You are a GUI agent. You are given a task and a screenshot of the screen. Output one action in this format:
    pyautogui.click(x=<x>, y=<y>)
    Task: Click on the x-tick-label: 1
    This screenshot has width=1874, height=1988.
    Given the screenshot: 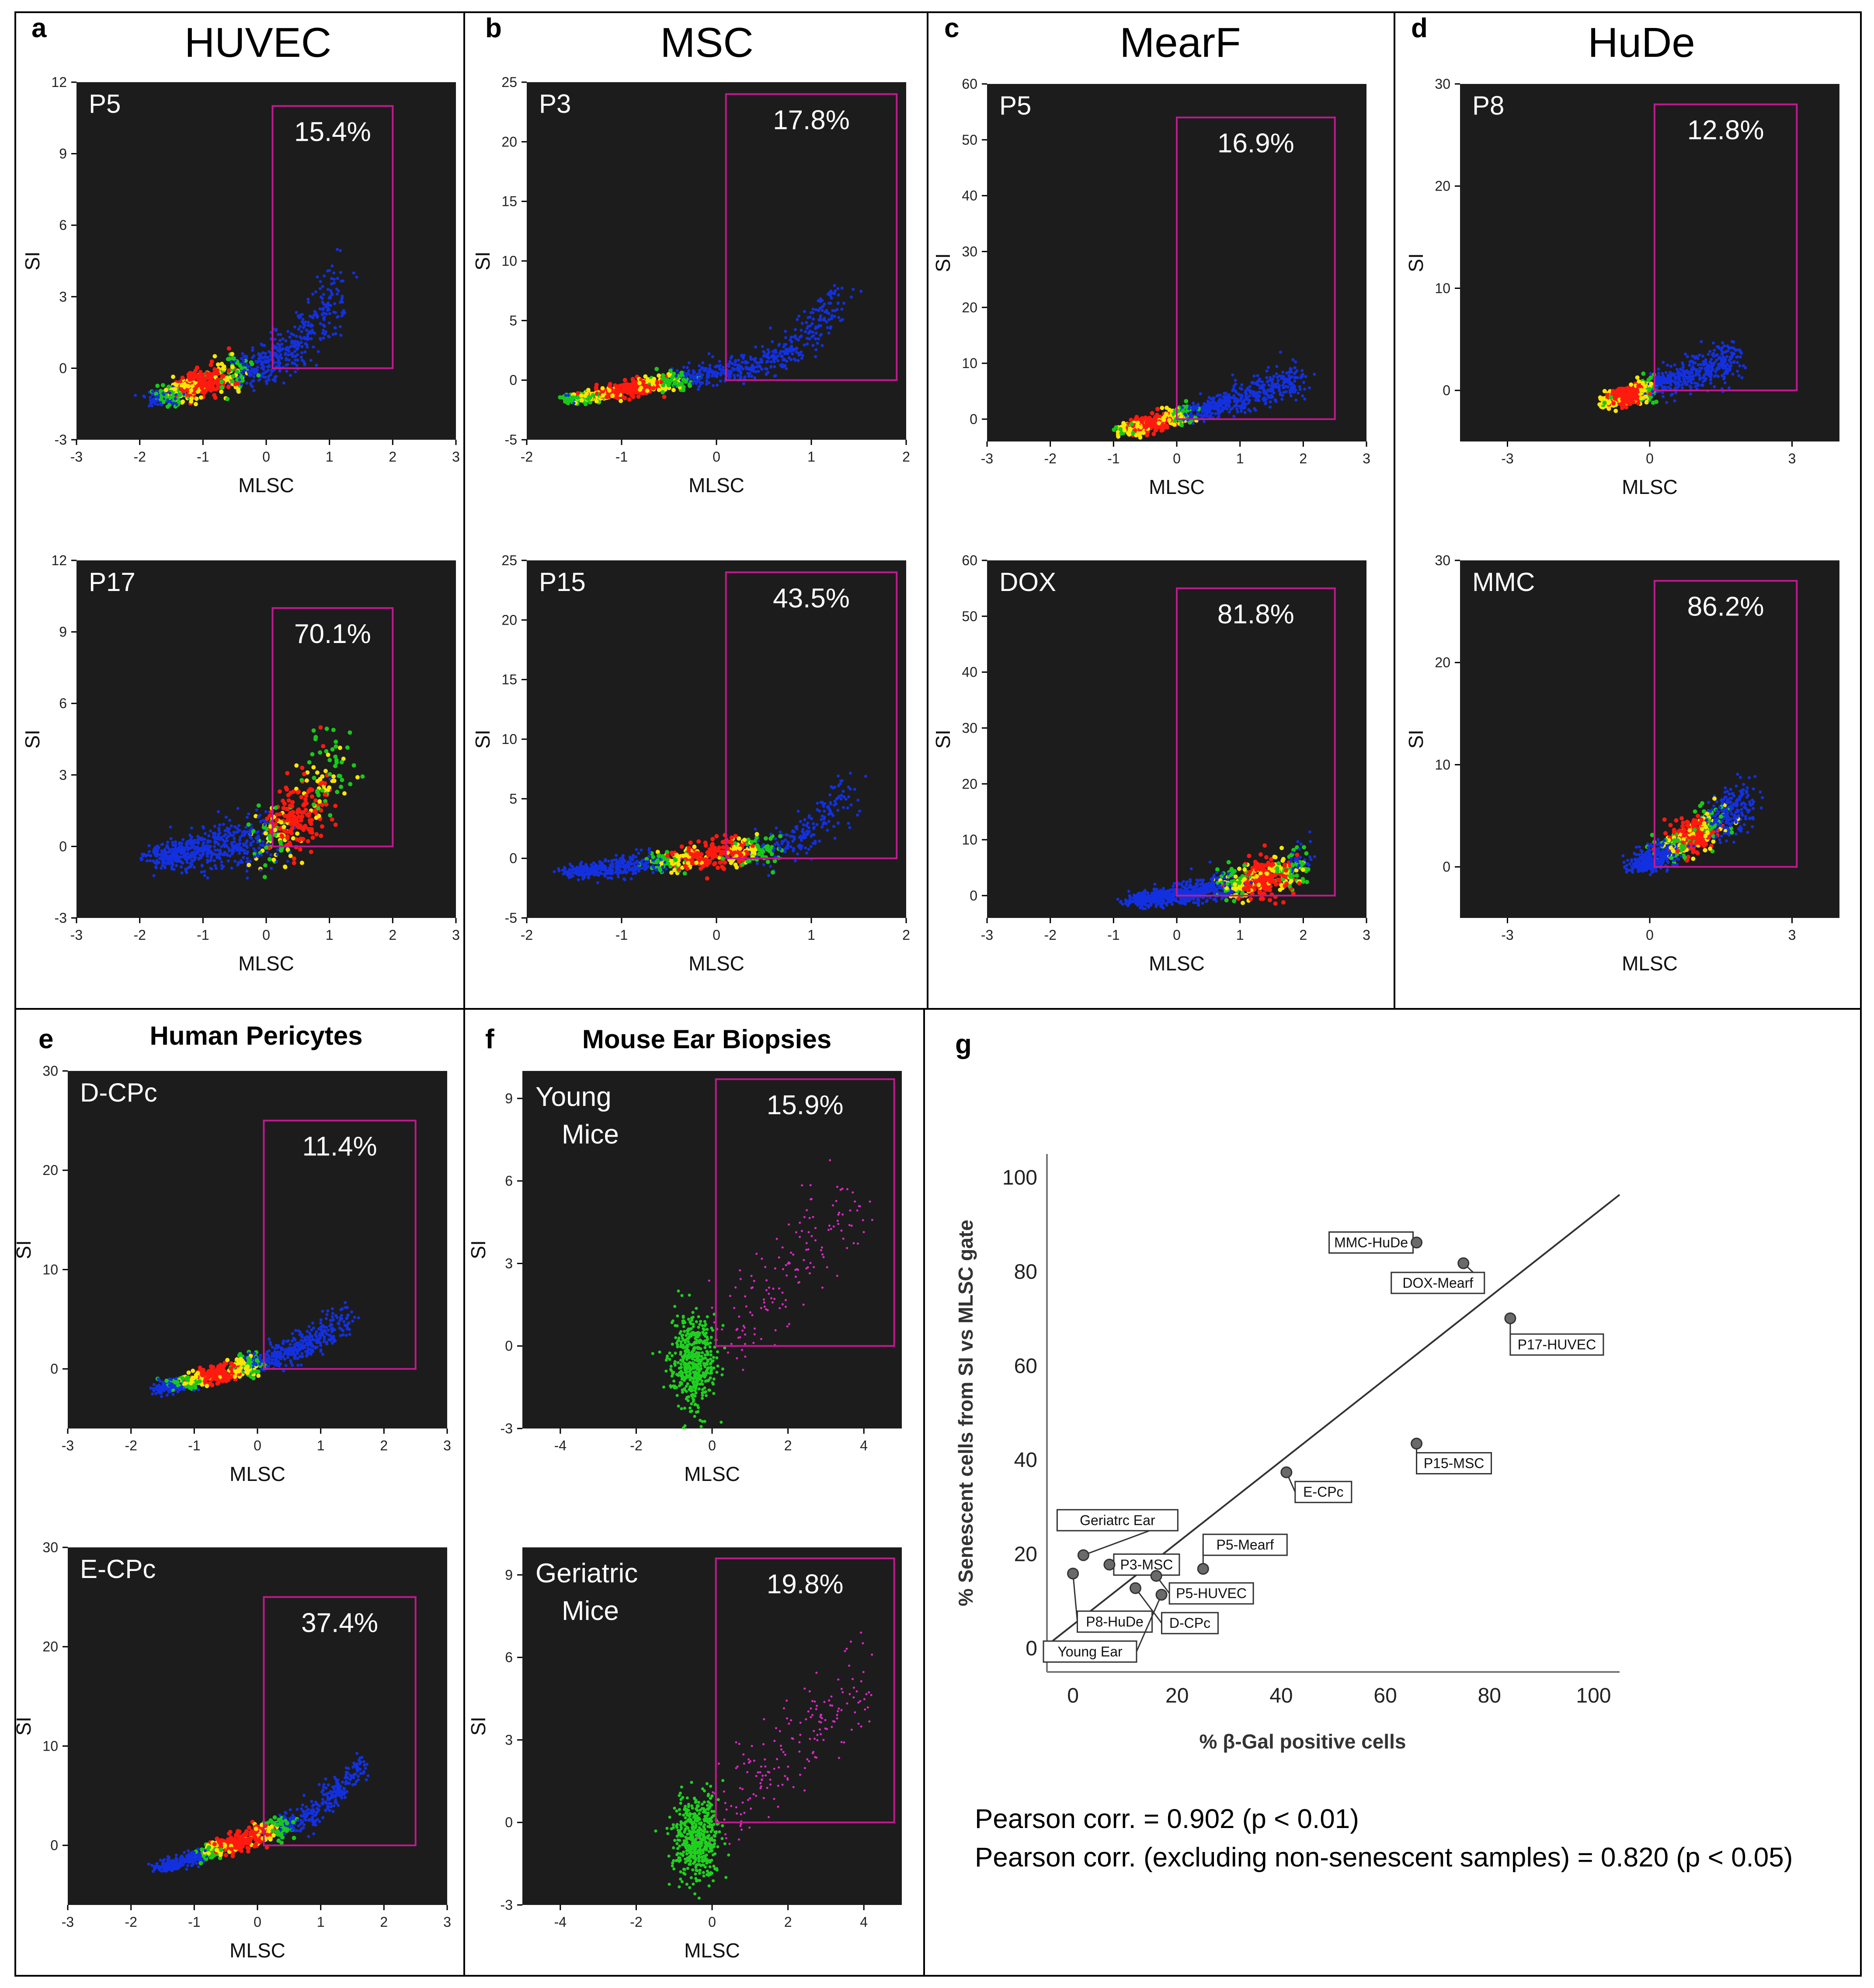 What is the action you would take?
    pyautogui.click(x=330, y=457)
    